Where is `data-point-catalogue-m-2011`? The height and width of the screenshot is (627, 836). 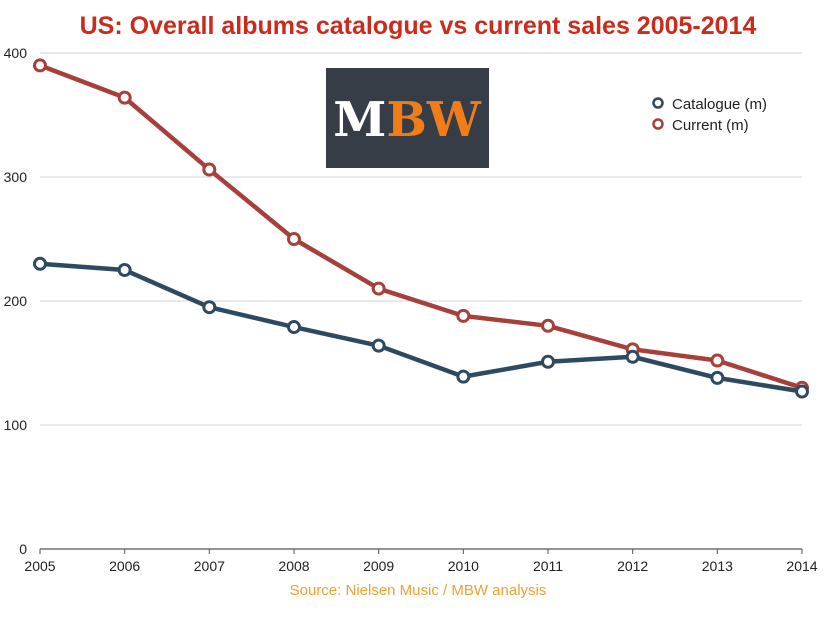
data-point-catalogue-m-2011 is located at coordinates (548, 361).